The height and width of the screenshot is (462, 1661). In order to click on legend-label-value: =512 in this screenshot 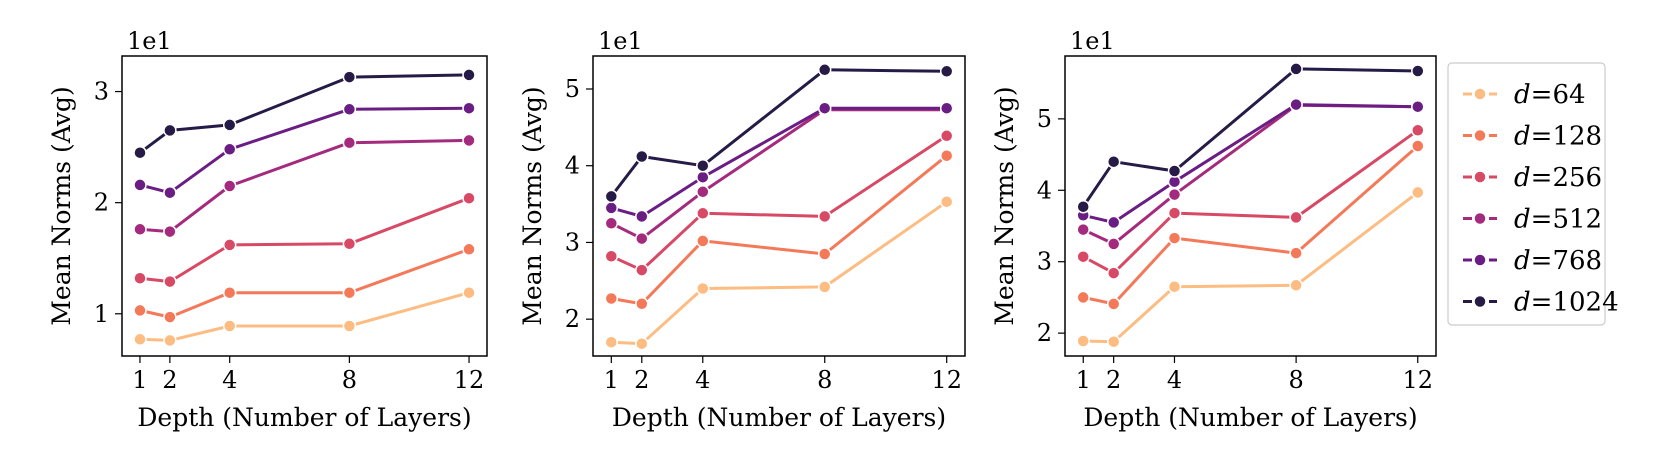, I will do `click(1566, 220)`.